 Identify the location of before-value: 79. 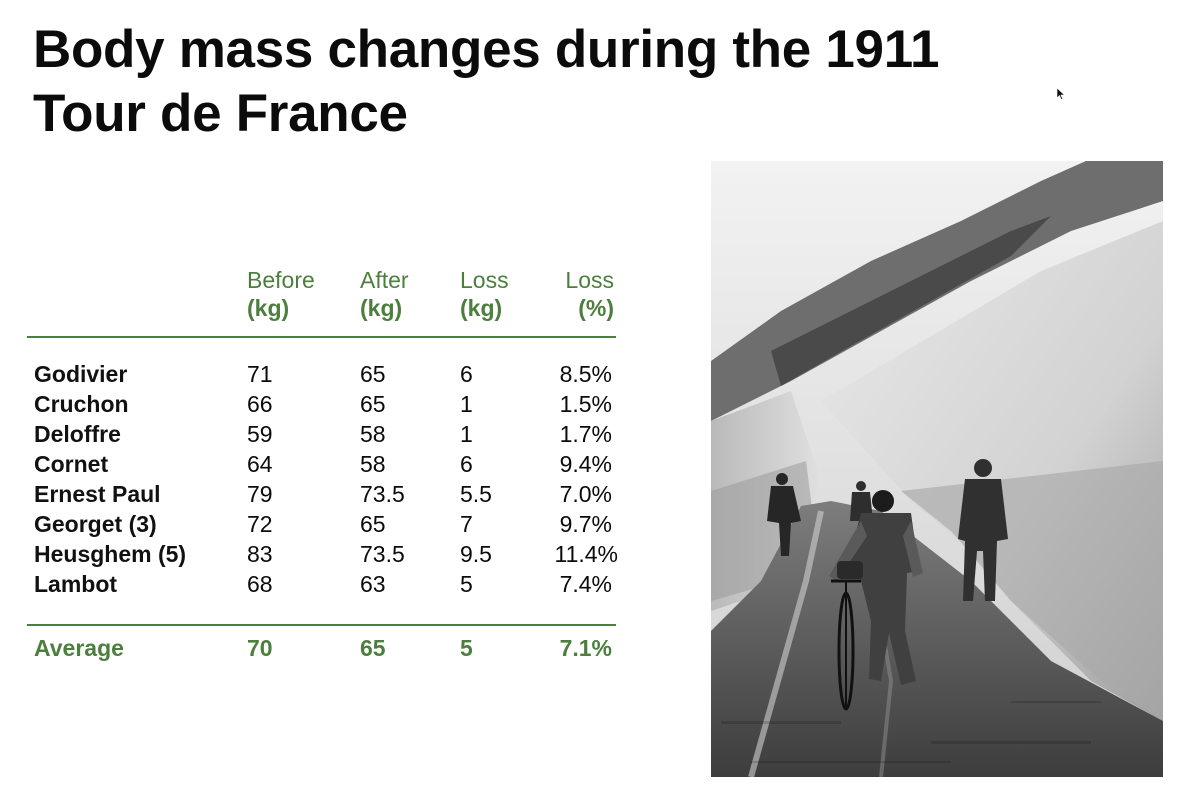
(260, 494).